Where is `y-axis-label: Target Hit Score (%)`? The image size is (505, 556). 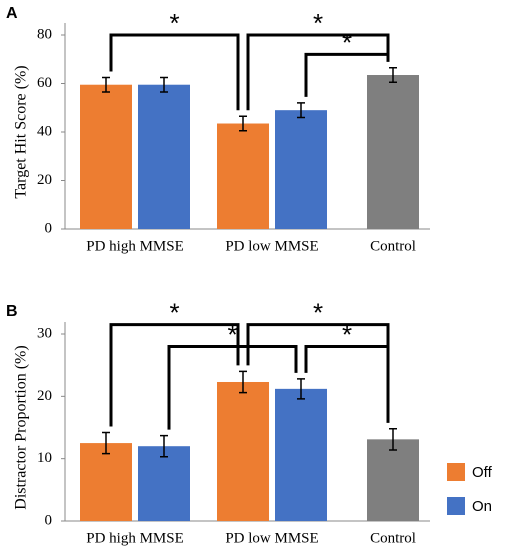 y-axis-label: Target Hit Score (%) is located at coordinates (21, 131).